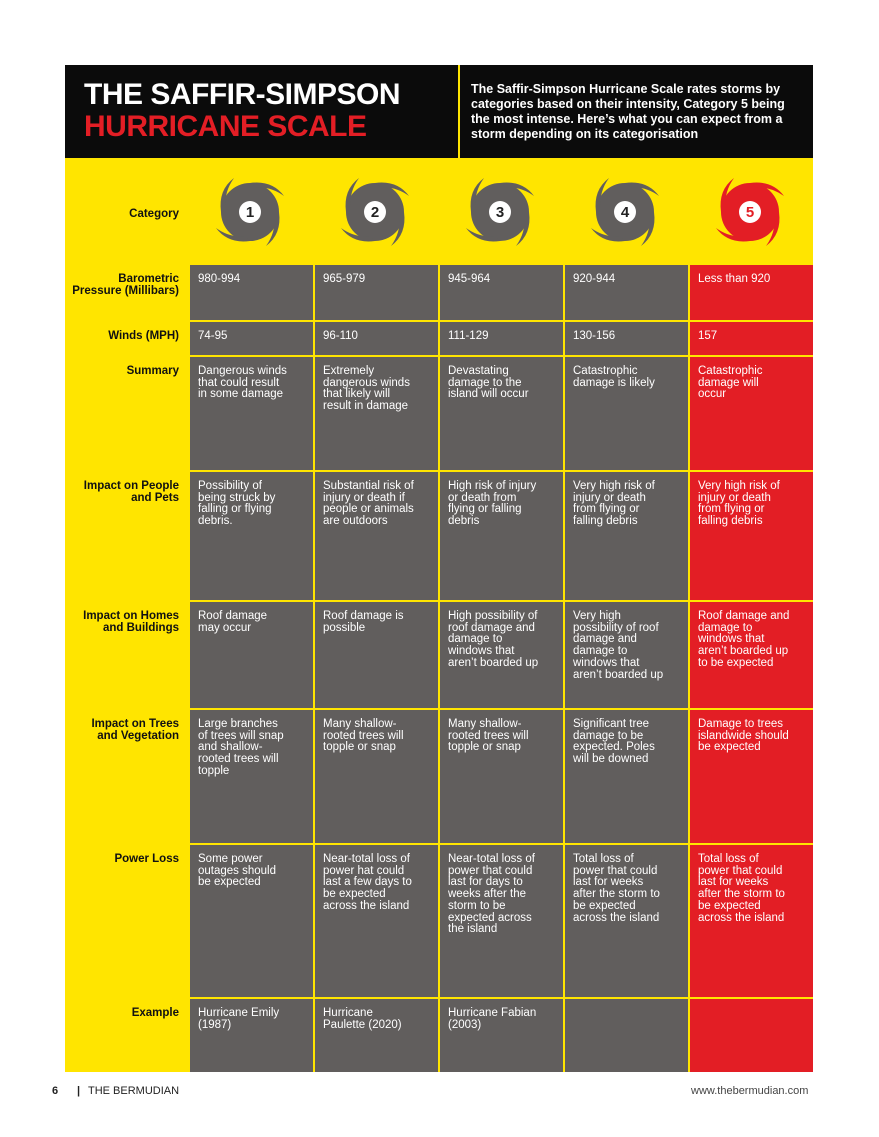 The width and height of the screenshot is (879, 1137). Describe the element at coordinates (125, 285) in the screenshot. I see `row-label: Barometric Pressure (Millibars)` at that location.